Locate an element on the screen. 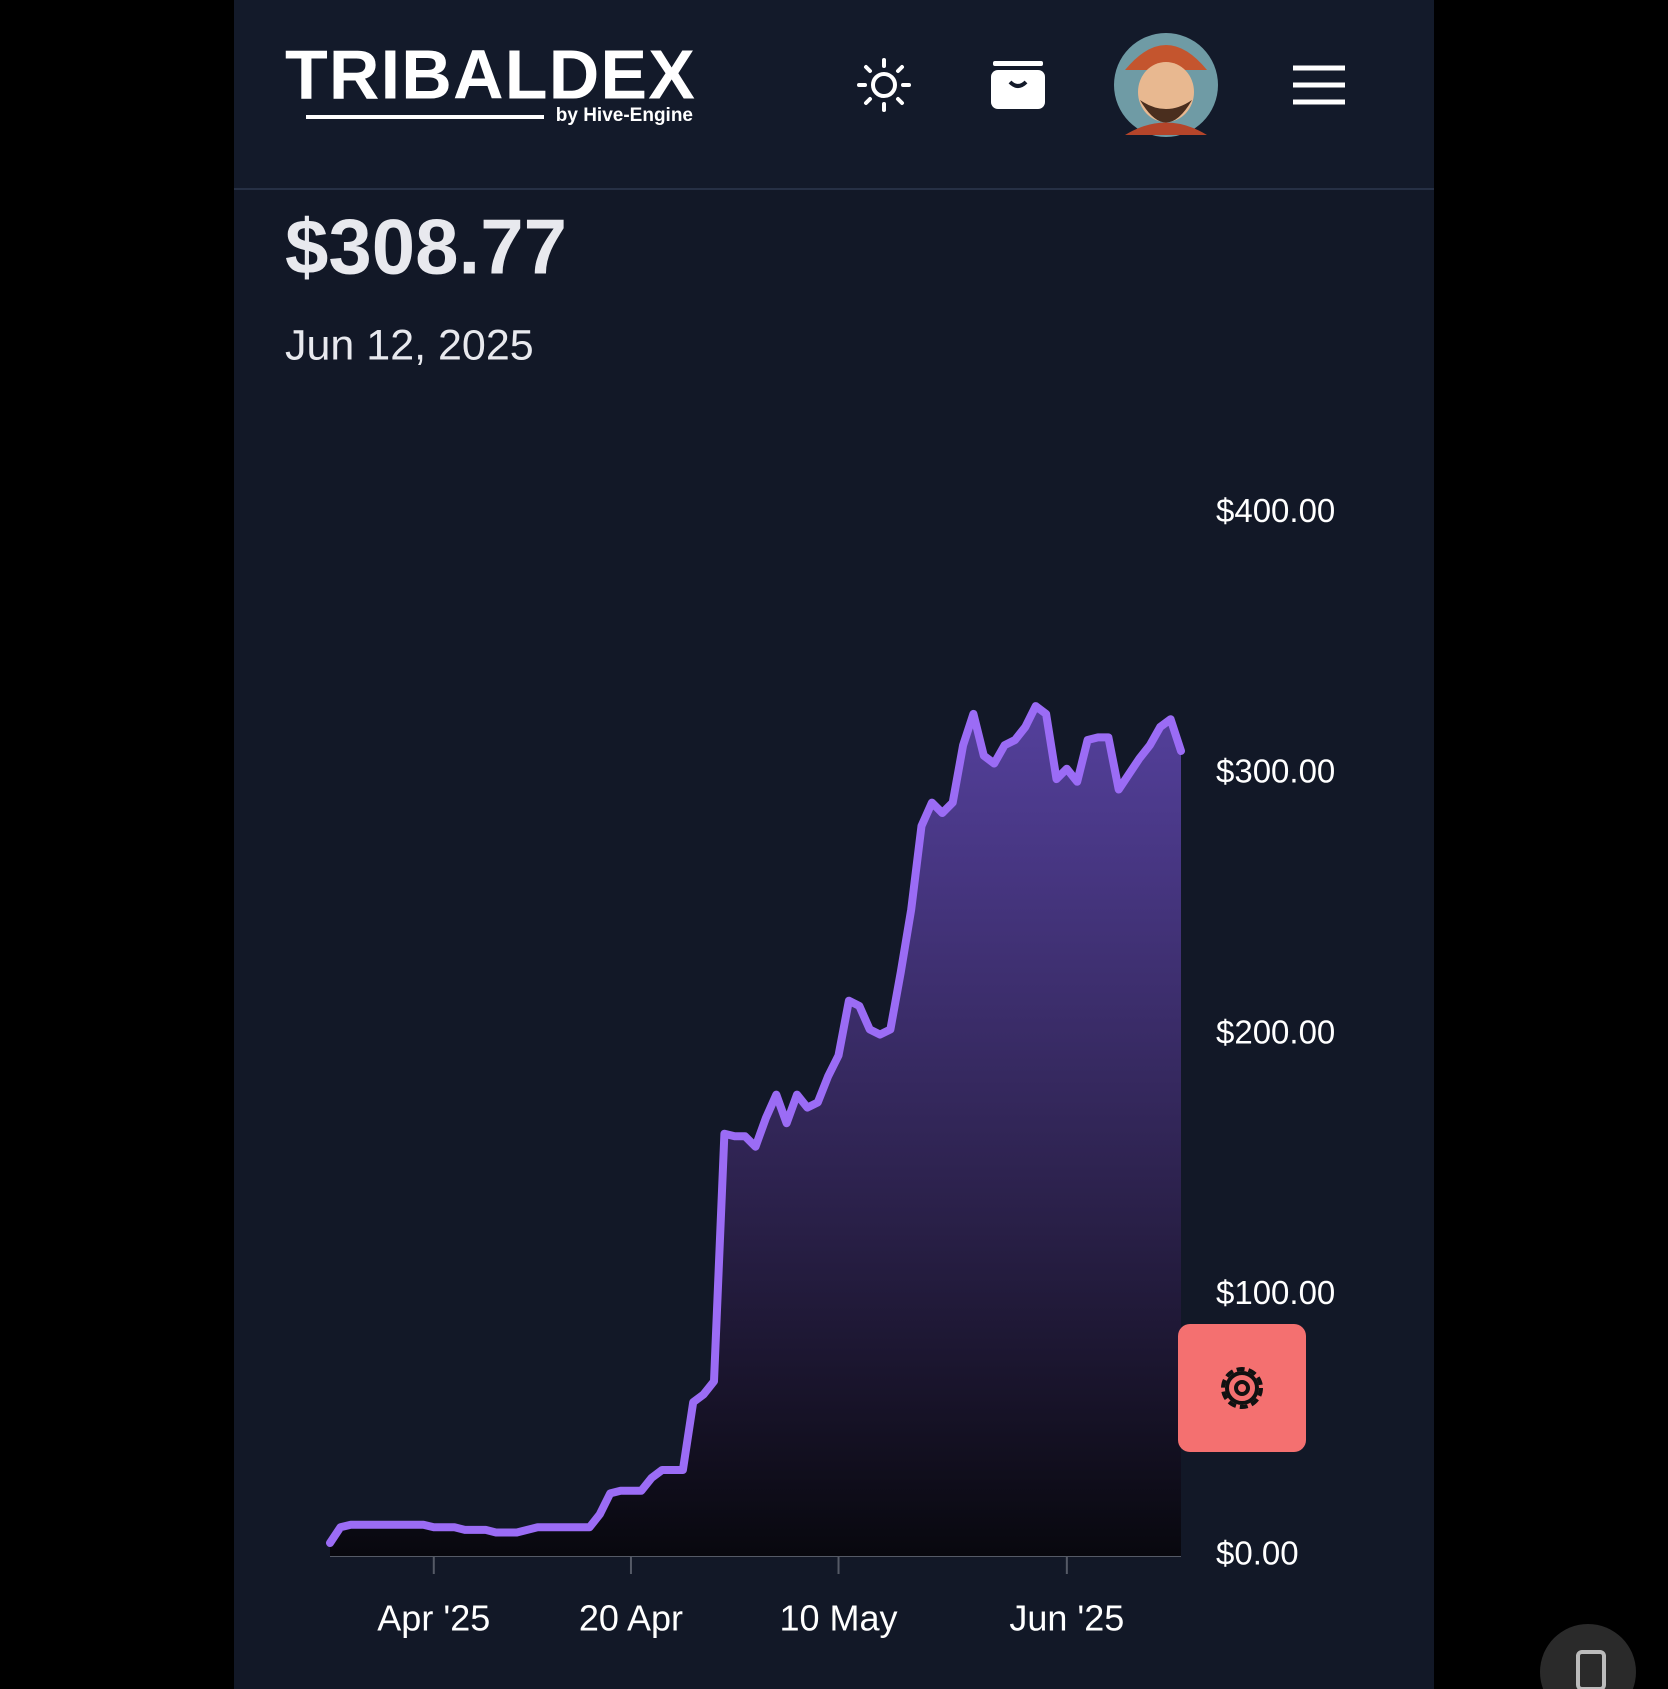  y-tick-label: $200.00 is located at coordinates (1275, 1031).